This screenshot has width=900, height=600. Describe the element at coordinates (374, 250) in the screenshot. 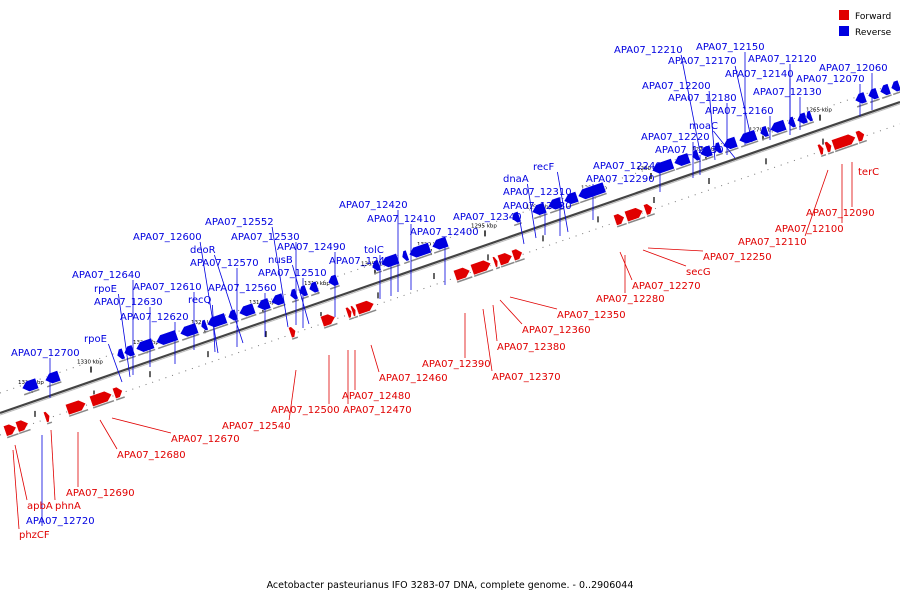

I see `reverse-gene-label: tolC` at that location.